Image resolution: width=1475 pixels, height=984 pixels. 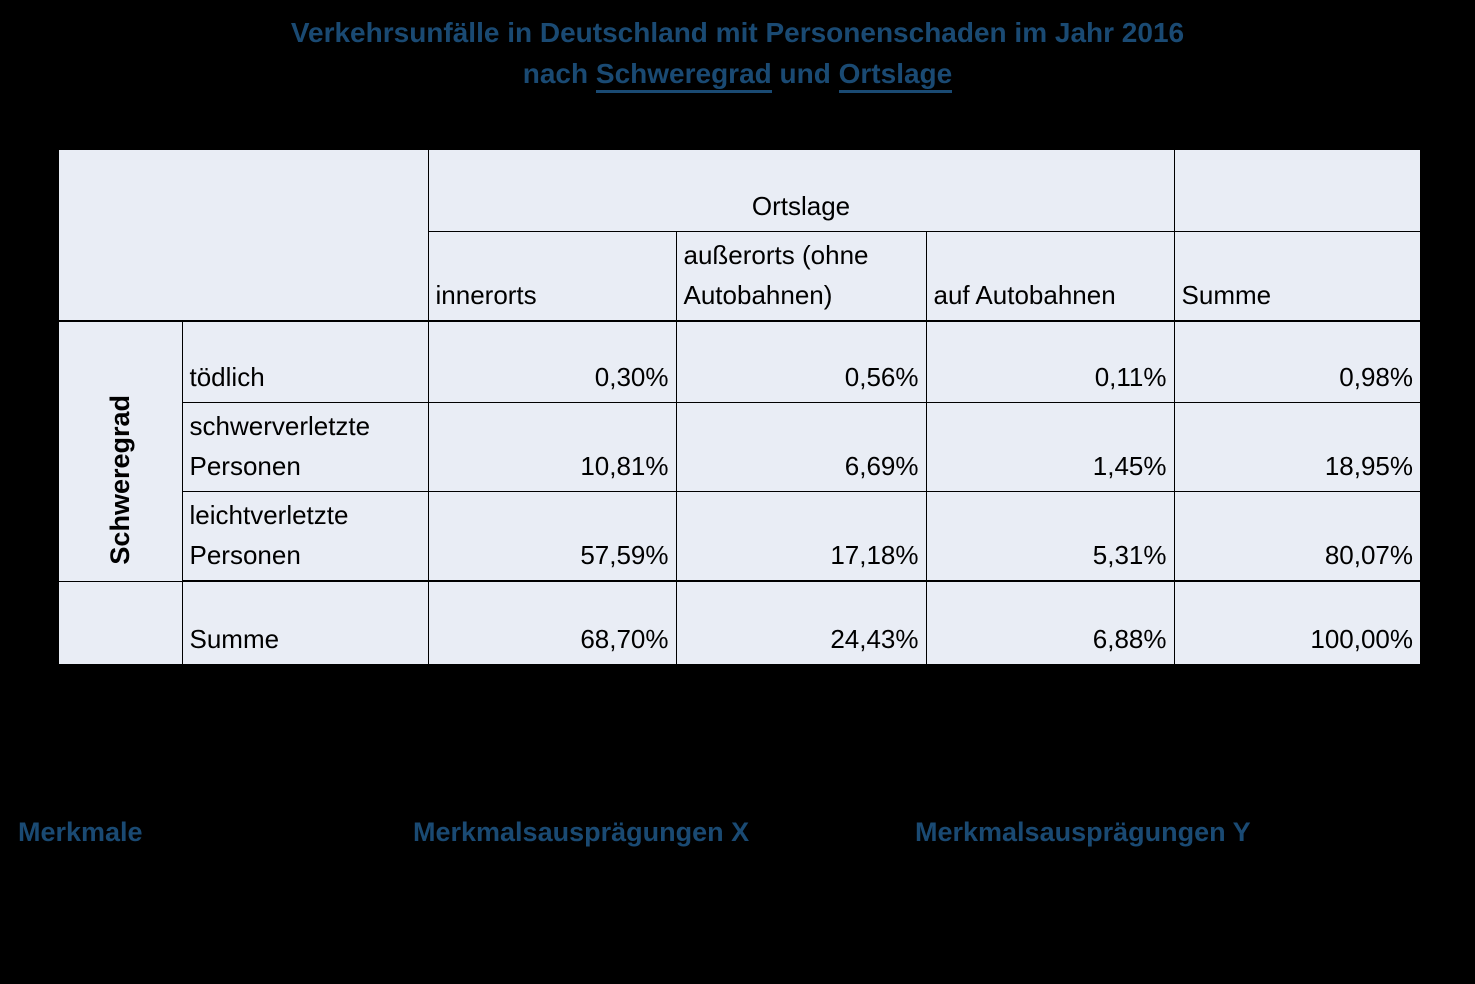 I want to click on cell-toedlich-ausserorts: 0,56%, so click(x=801, y=361).